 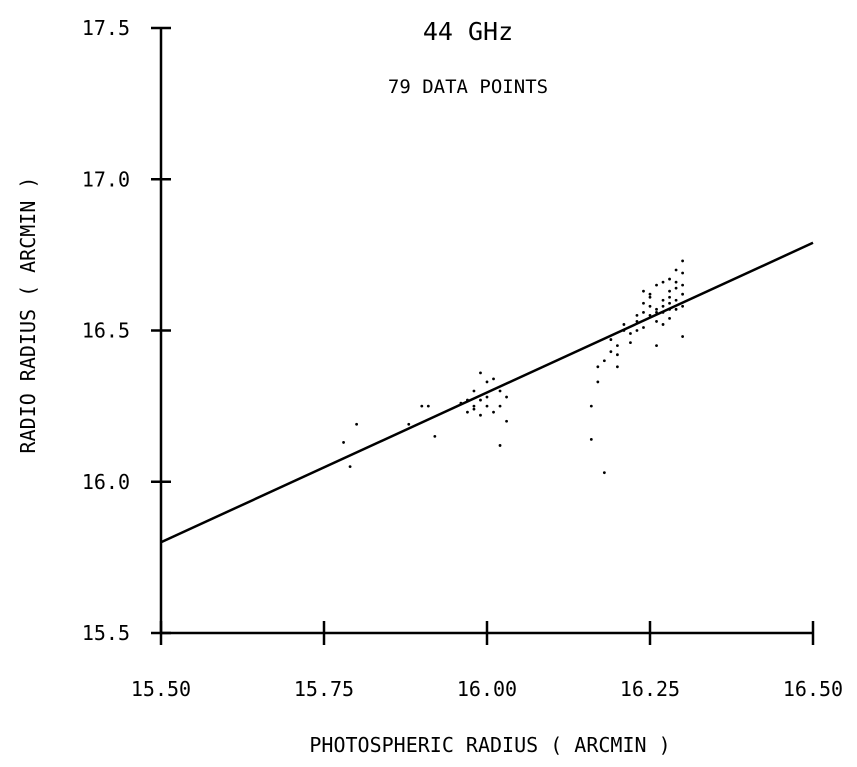 What do you see at coordinates (468, 31) in the screenshot?
I see `chart-title: 44 GHz` at bounding box center [468, 31].